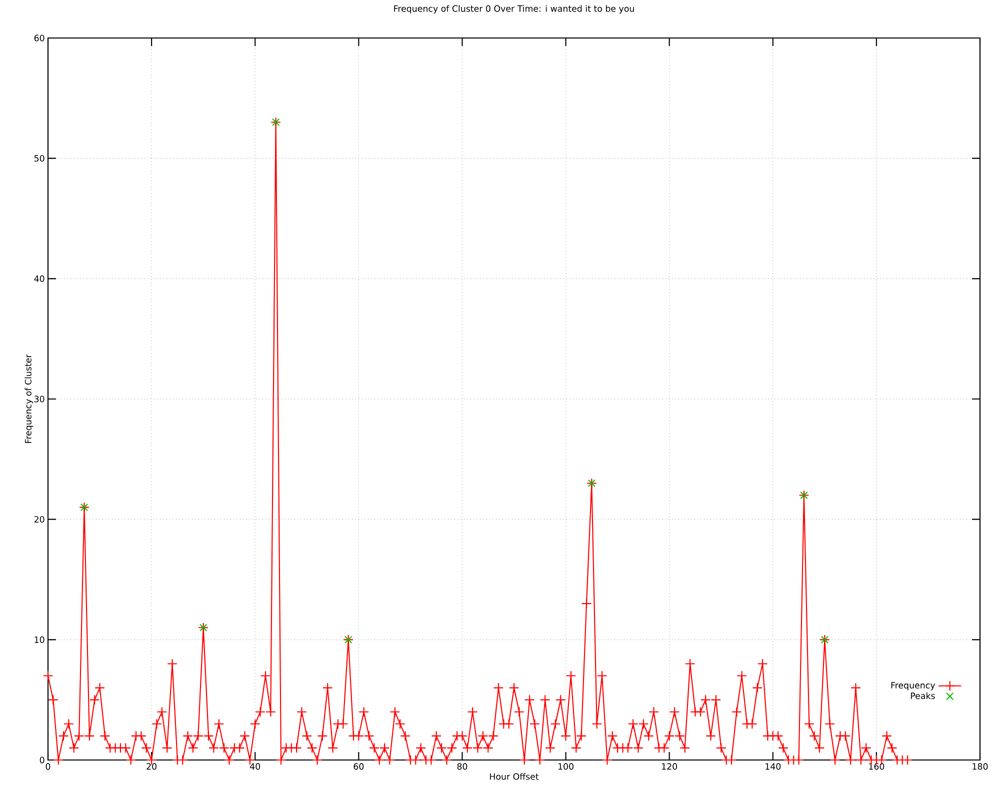 The height and width of the screenshot is (800, 1000). What do you see at coordinates (462, 766) in the screenshot?
I see `x-tick-label: 80` at bounding box center [462, 766].